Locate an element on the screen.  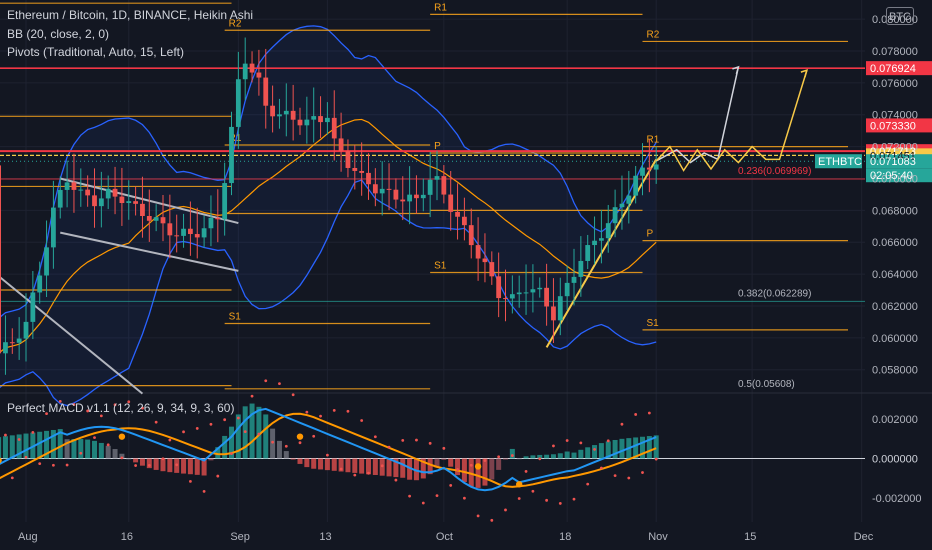
channel-lower-trendline is located at coordinates (149, 251).